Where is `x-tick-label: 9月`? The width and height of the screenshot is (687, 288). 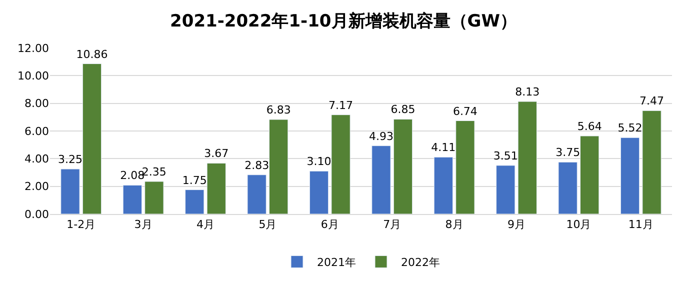
x-tick-label: 9月 is located at coordinates (517, 225).